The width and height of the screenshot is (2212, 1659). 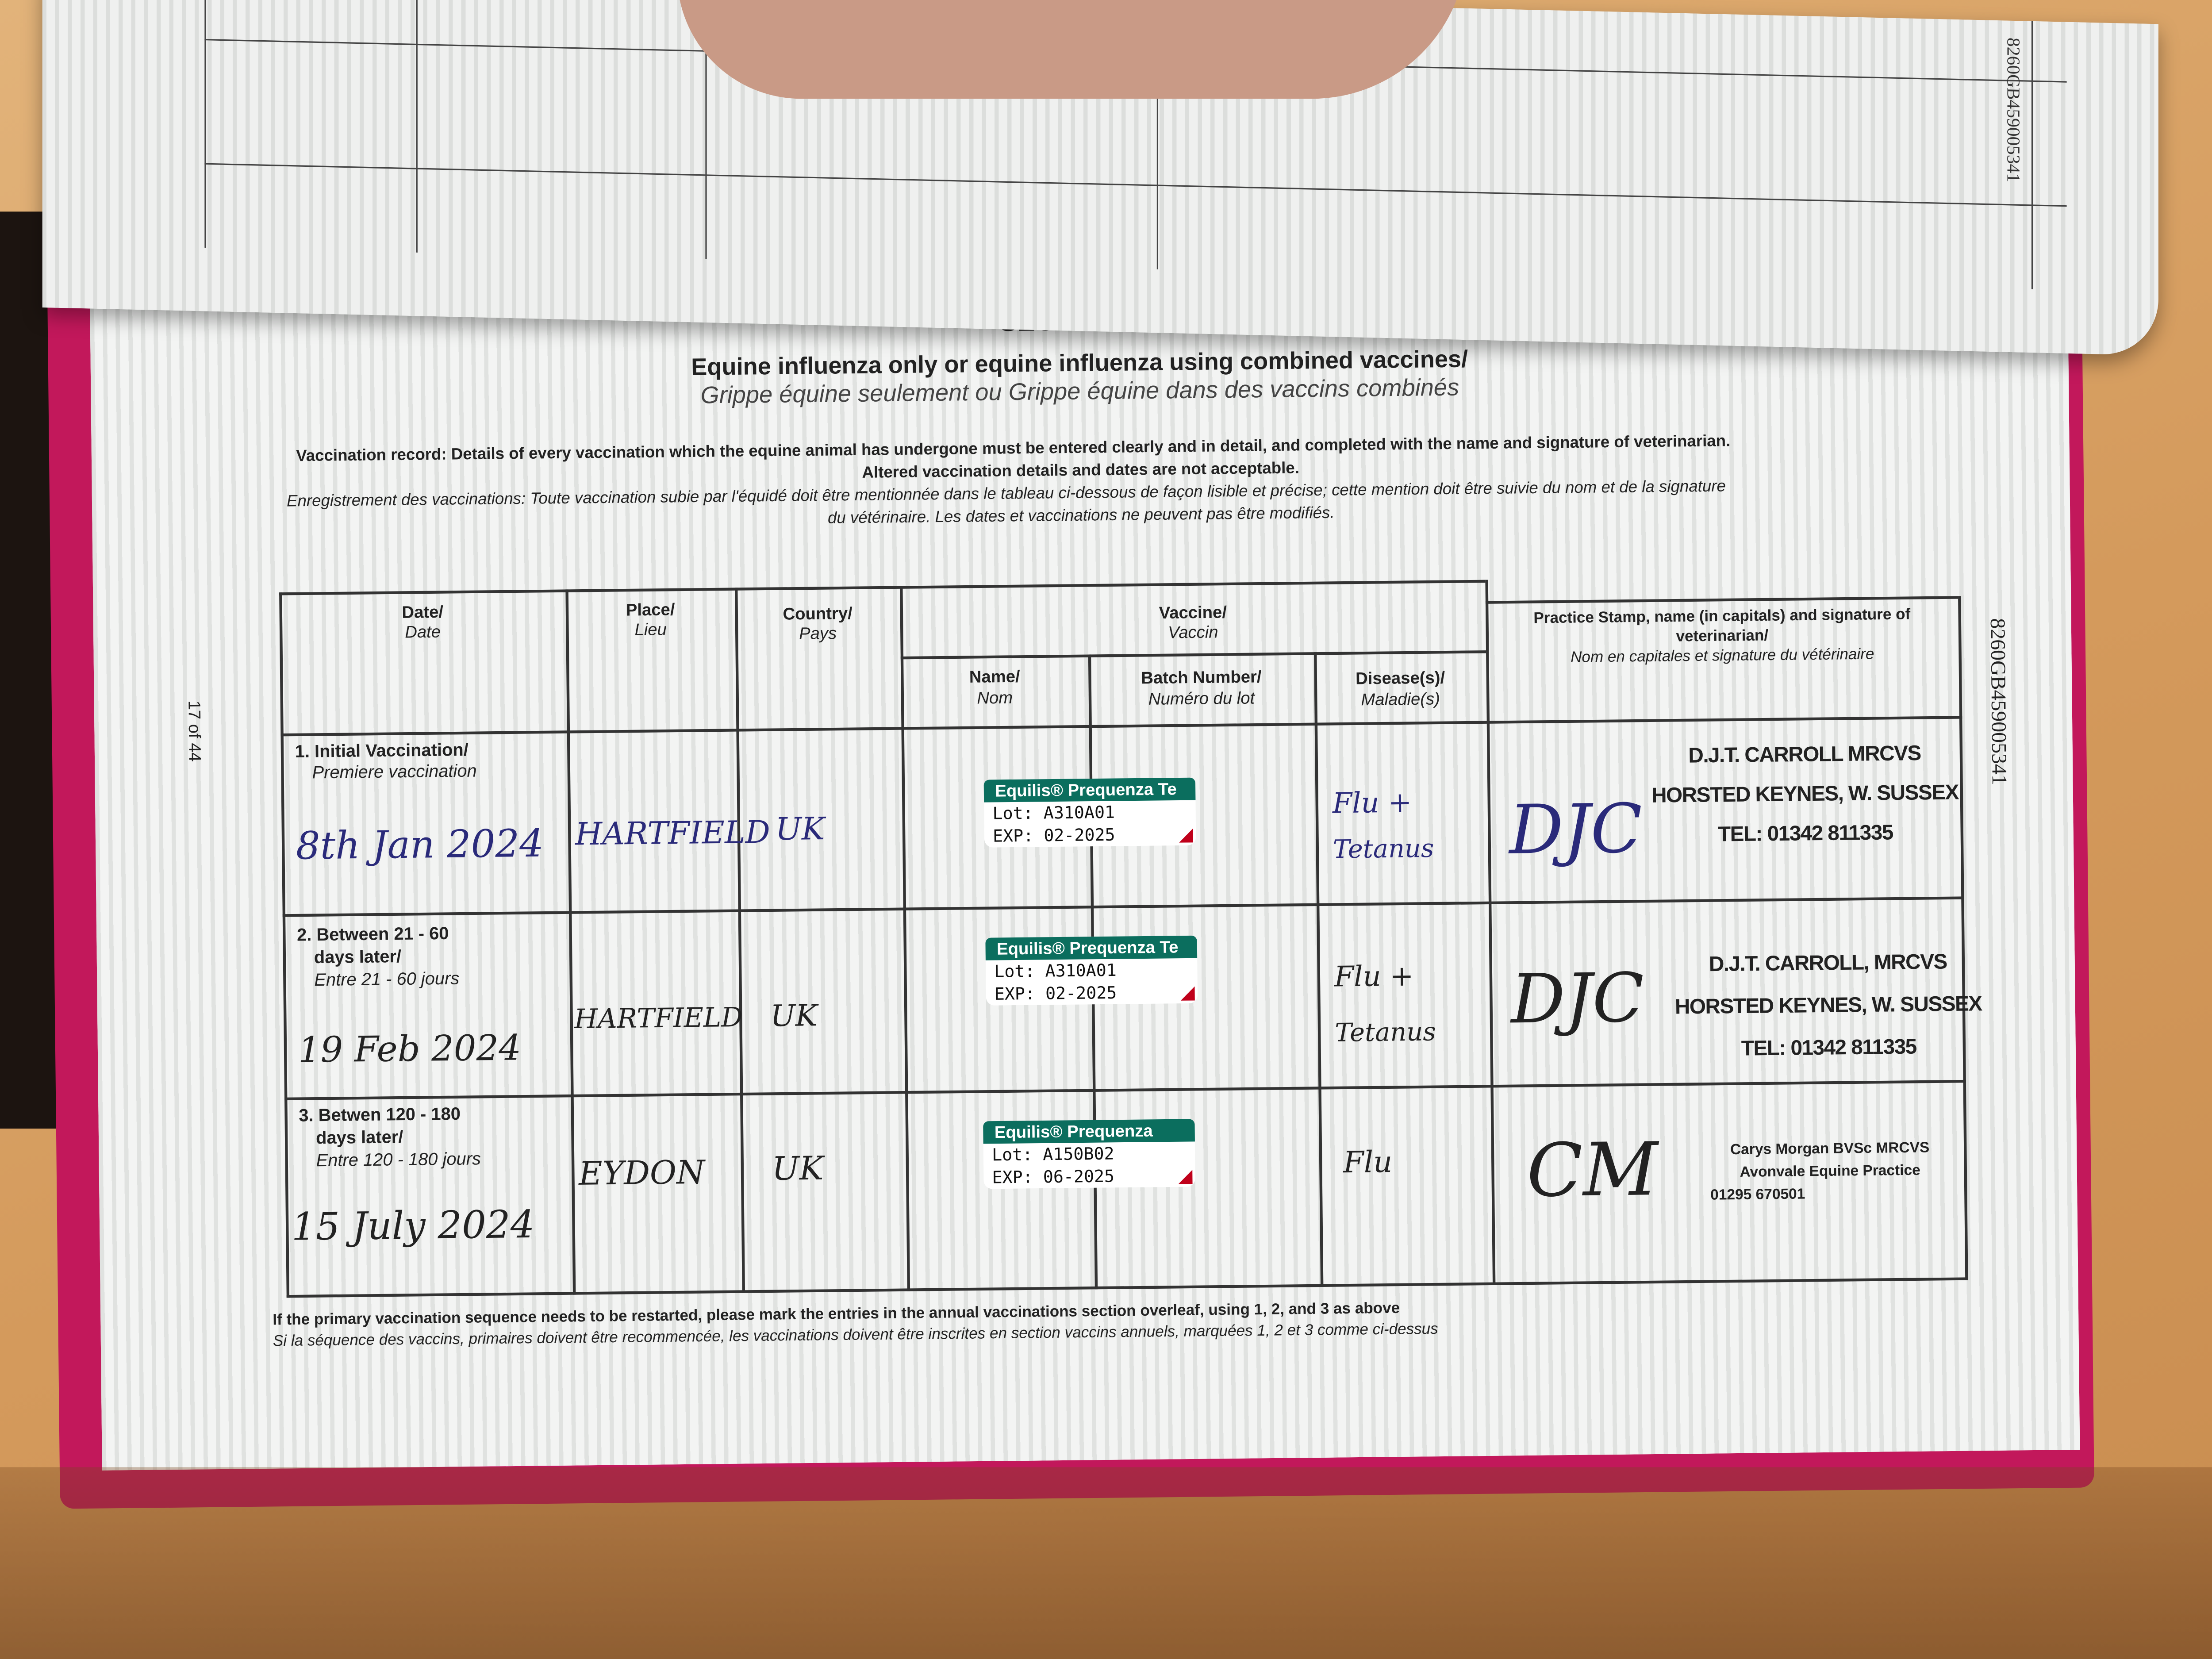 What do you see at coordinates (420, 846) in the screenshot?
I see `date-cell: 8th Jan 2024` at bounding box center [420, 846].